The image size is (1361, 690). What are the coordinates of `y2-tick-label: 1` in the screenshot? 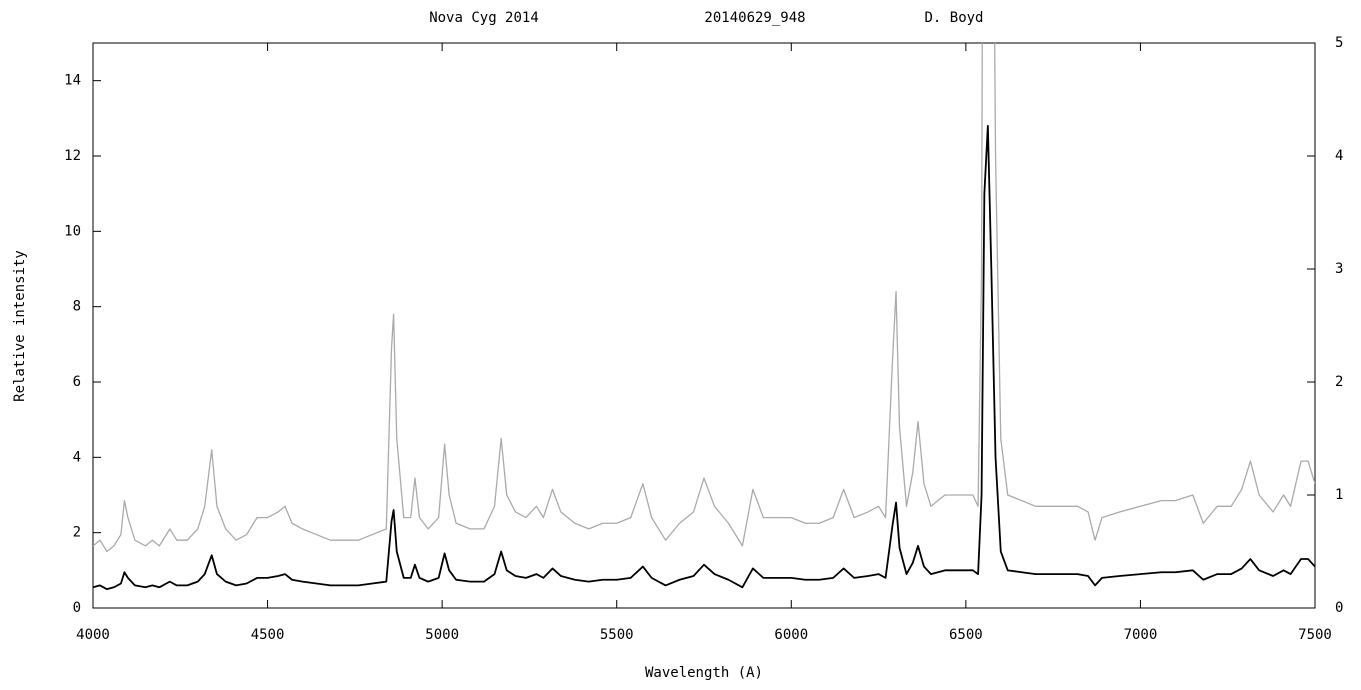 It's located at (1339, 495).